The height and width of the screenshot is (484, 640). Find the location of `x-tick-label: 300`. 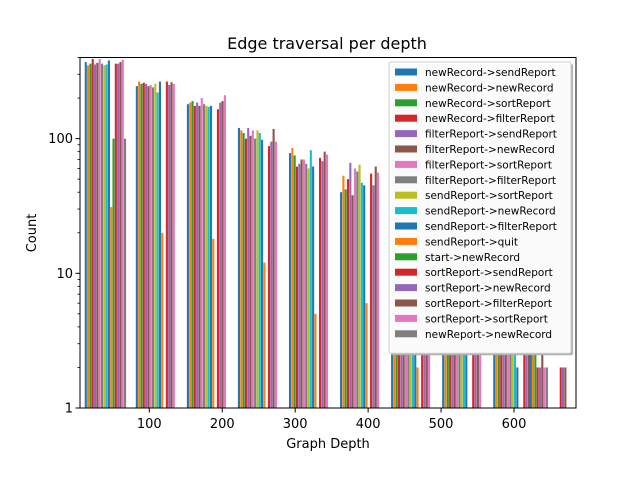

x-tick-label: 300 is located at coordinates (295, 424).